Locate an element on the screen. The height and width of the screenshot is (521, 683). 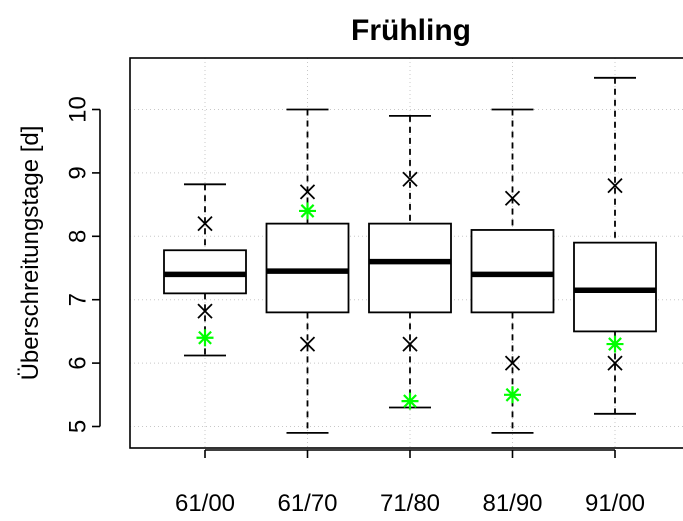
y-tick-label: 9 is located at coordinates (78, 172).